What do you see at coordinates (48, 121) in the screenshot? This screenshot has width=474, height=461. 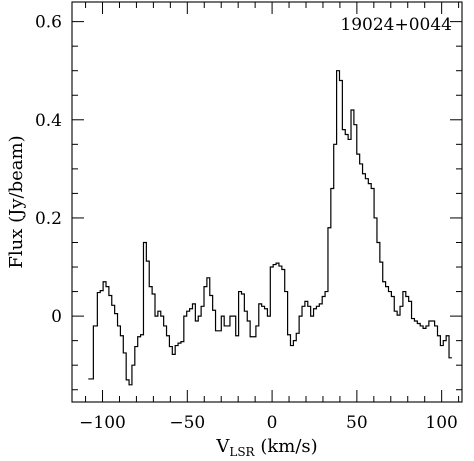 I see `y-tick-label: 0.4` at bounding box center [48, 121].